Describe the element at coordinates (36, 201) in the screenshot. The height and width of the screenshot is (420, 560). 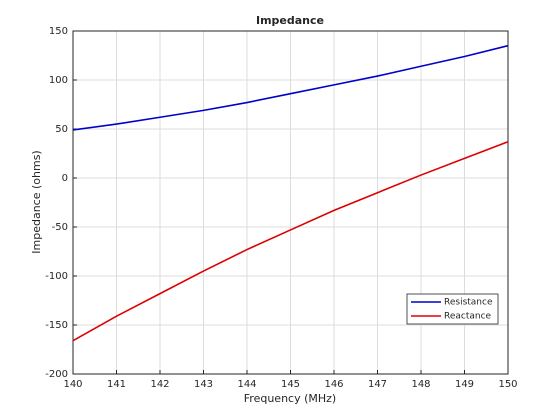
I see `y-axis-label: Impedance (ohms)` at that location.